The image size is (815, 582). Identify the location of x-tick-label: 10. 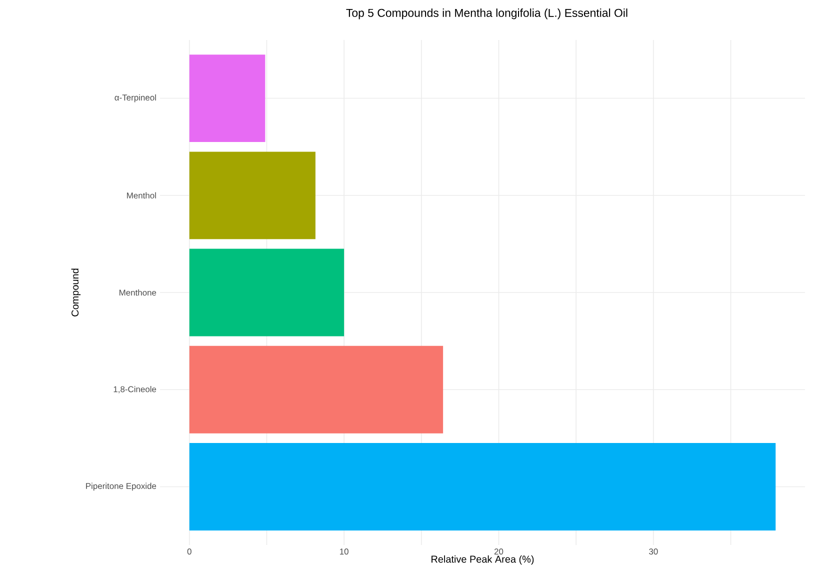
(344, 551).